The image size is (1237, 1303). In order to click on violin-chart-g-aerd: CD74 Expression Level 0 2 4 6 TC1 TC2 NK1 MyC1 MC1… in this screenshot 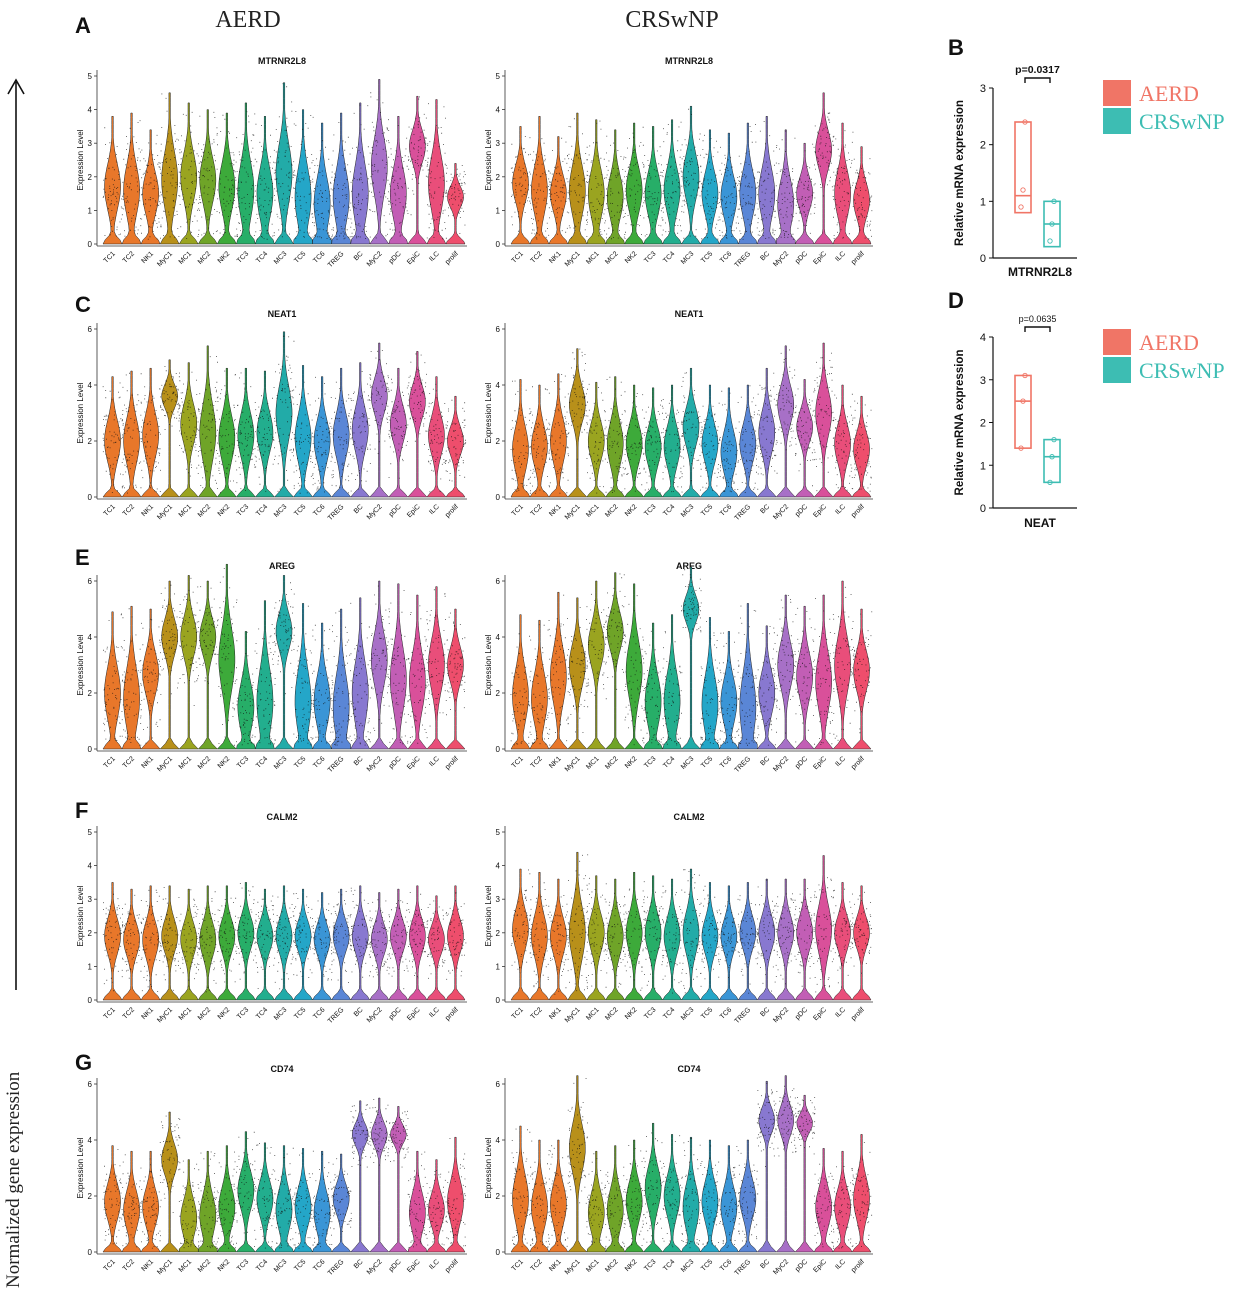, I will do `click(271, 1170)`.